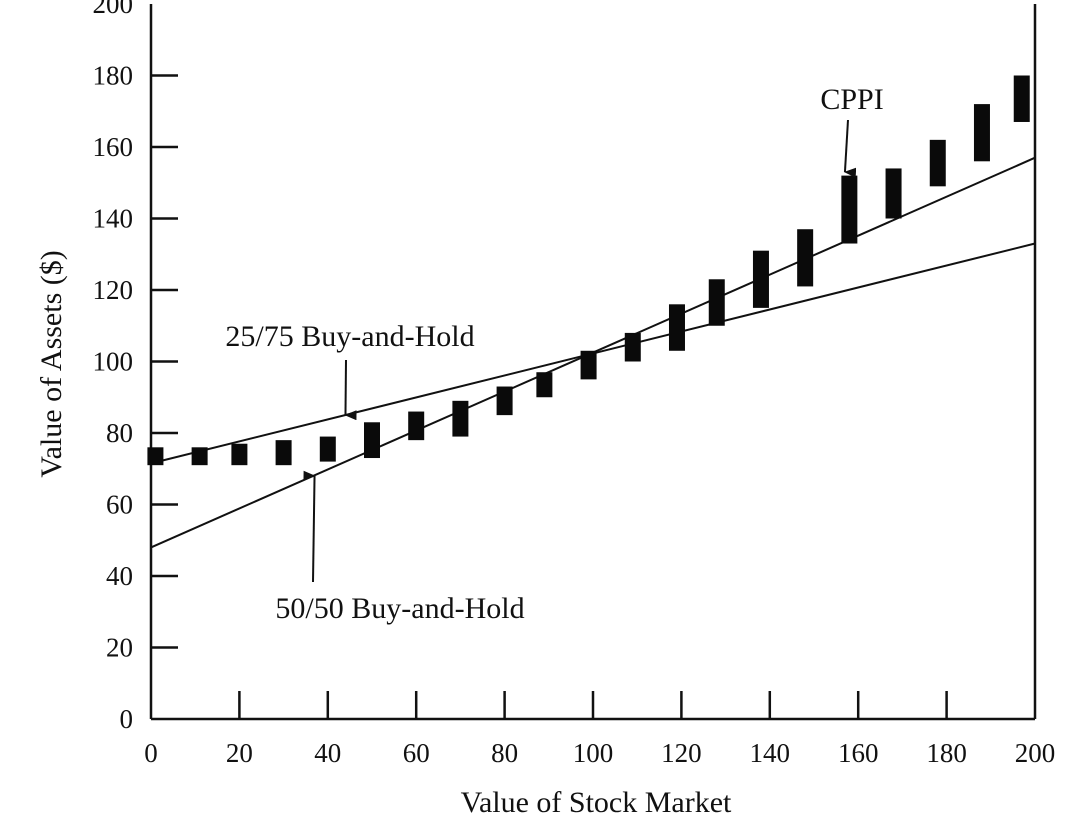  Describe the element at coordinates (119, 576) in the screenshot. I see `y-tick-label: 40` at that location.